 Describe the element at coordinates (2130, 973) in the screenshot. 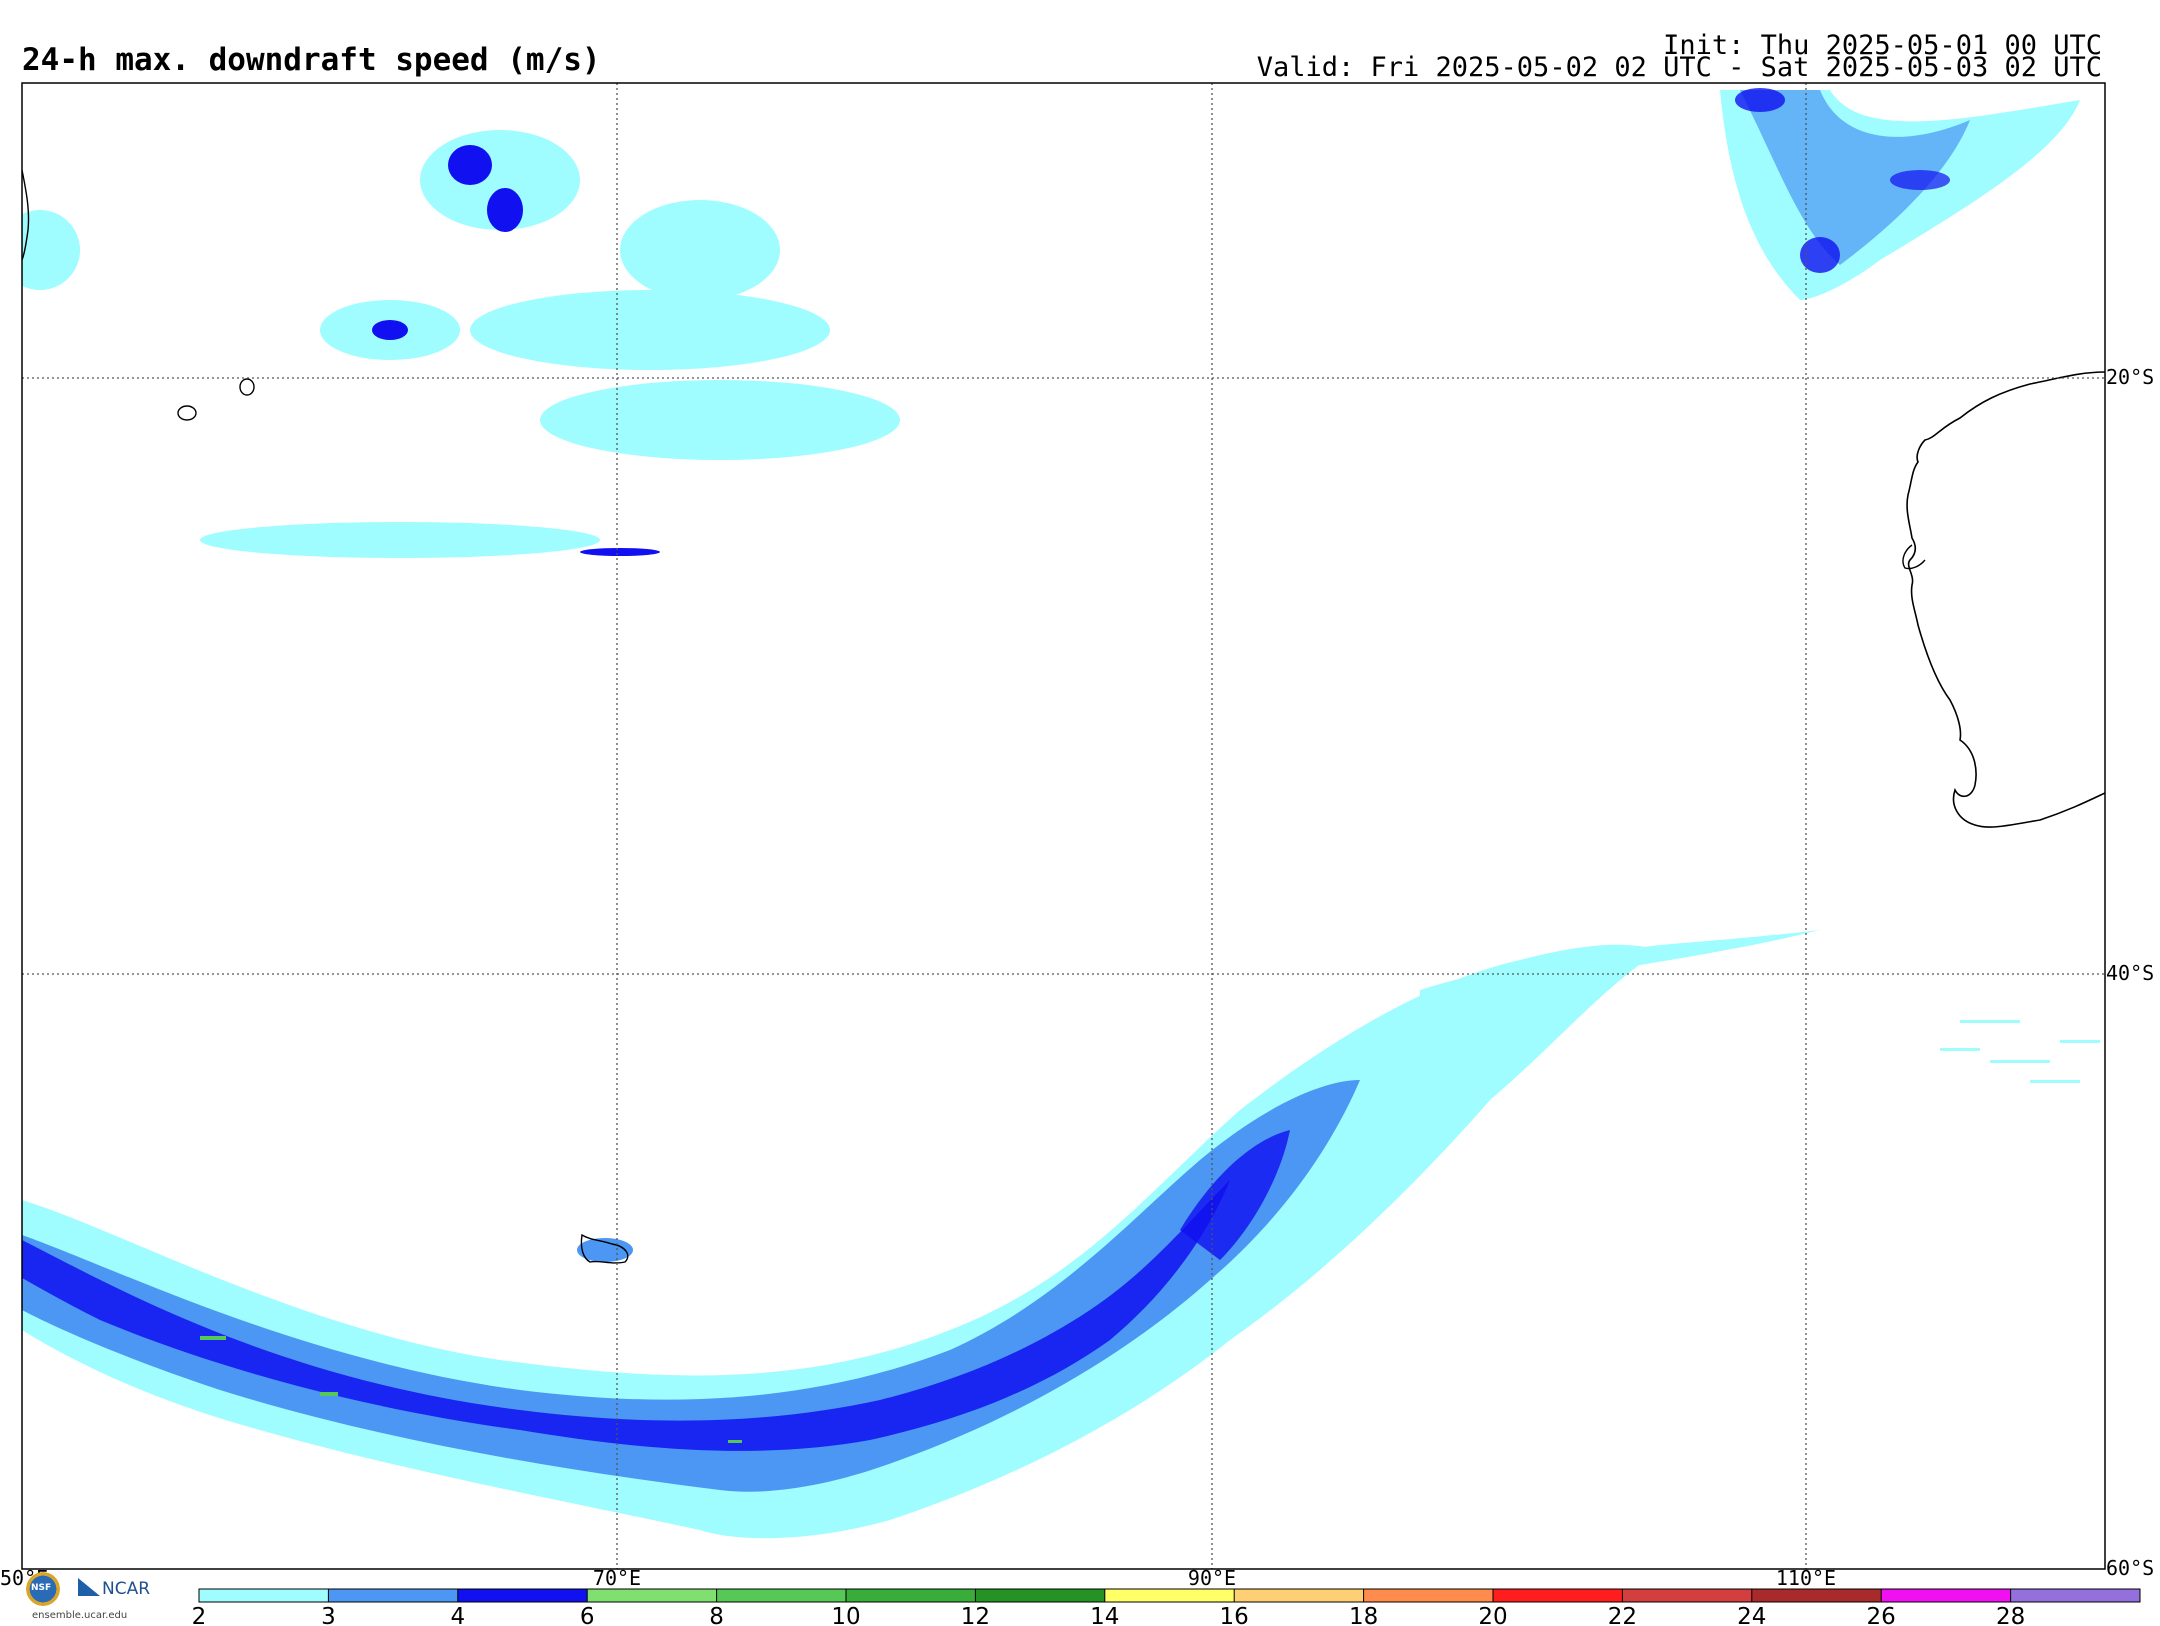

I see `lat-label-40s: 40°S` at that location.